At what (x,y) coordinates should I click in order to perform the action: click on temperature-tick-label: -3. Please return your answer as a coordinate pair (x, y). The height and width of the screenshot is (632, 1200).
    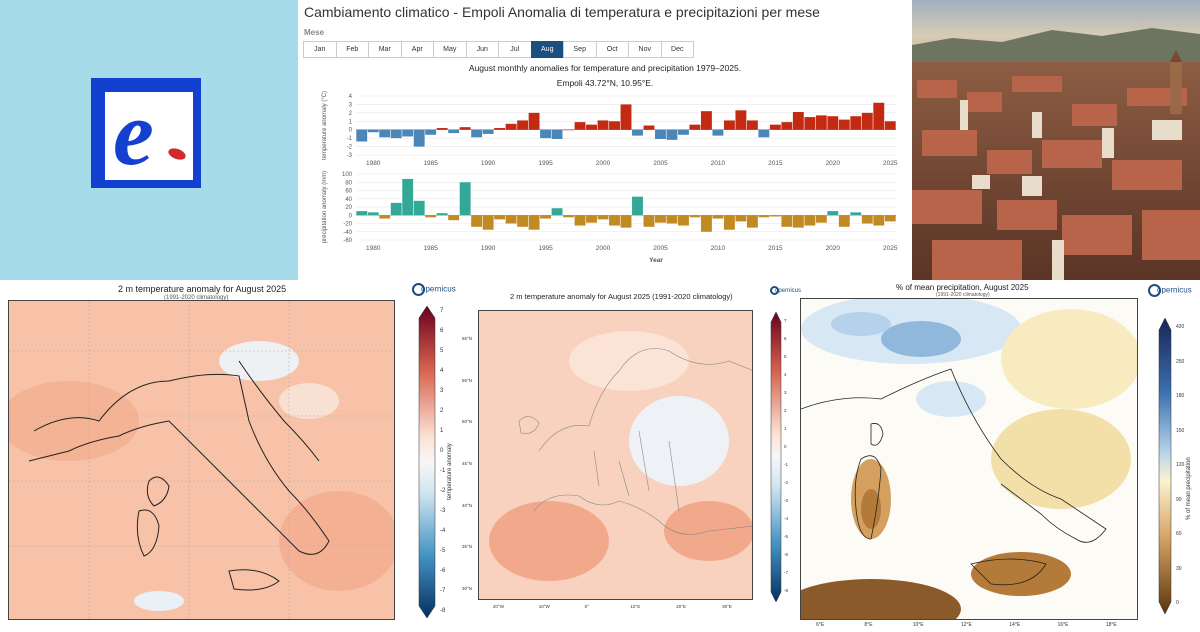
    Looking at the image, I should click on (350, 156).